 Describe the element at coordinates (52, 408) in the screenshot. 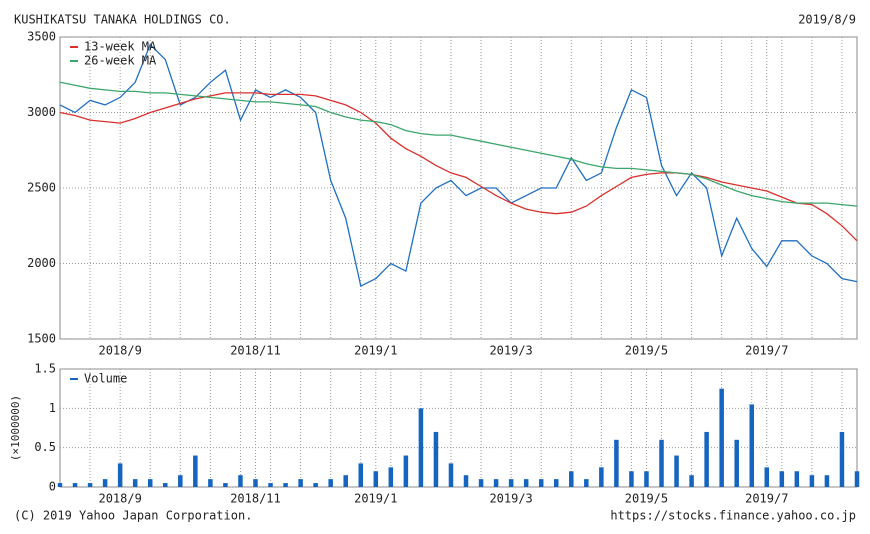

I see `y-tick-label: 1` at that location.